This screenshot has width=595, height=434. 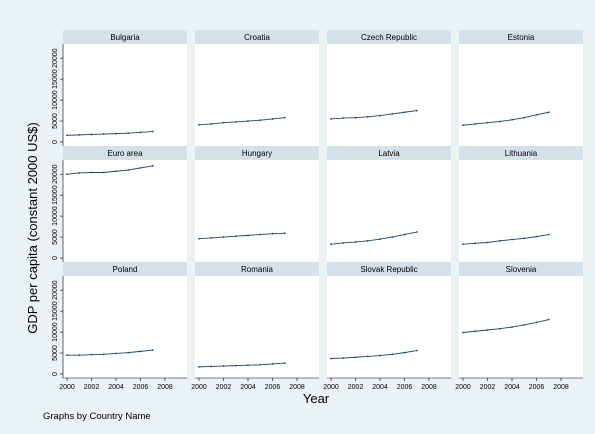 I want to click on panel-title: Romania, so click(x=257, y=269).